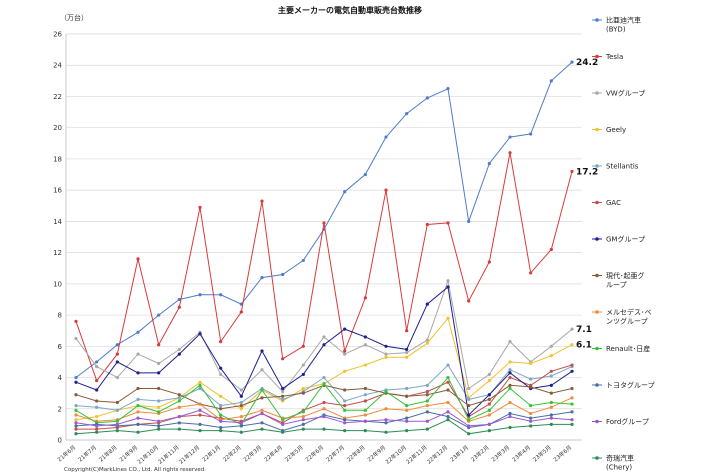 This screenshot has width=710, height=474. I want to click on legend-label-line: Fordグループ, so click(627, 421).